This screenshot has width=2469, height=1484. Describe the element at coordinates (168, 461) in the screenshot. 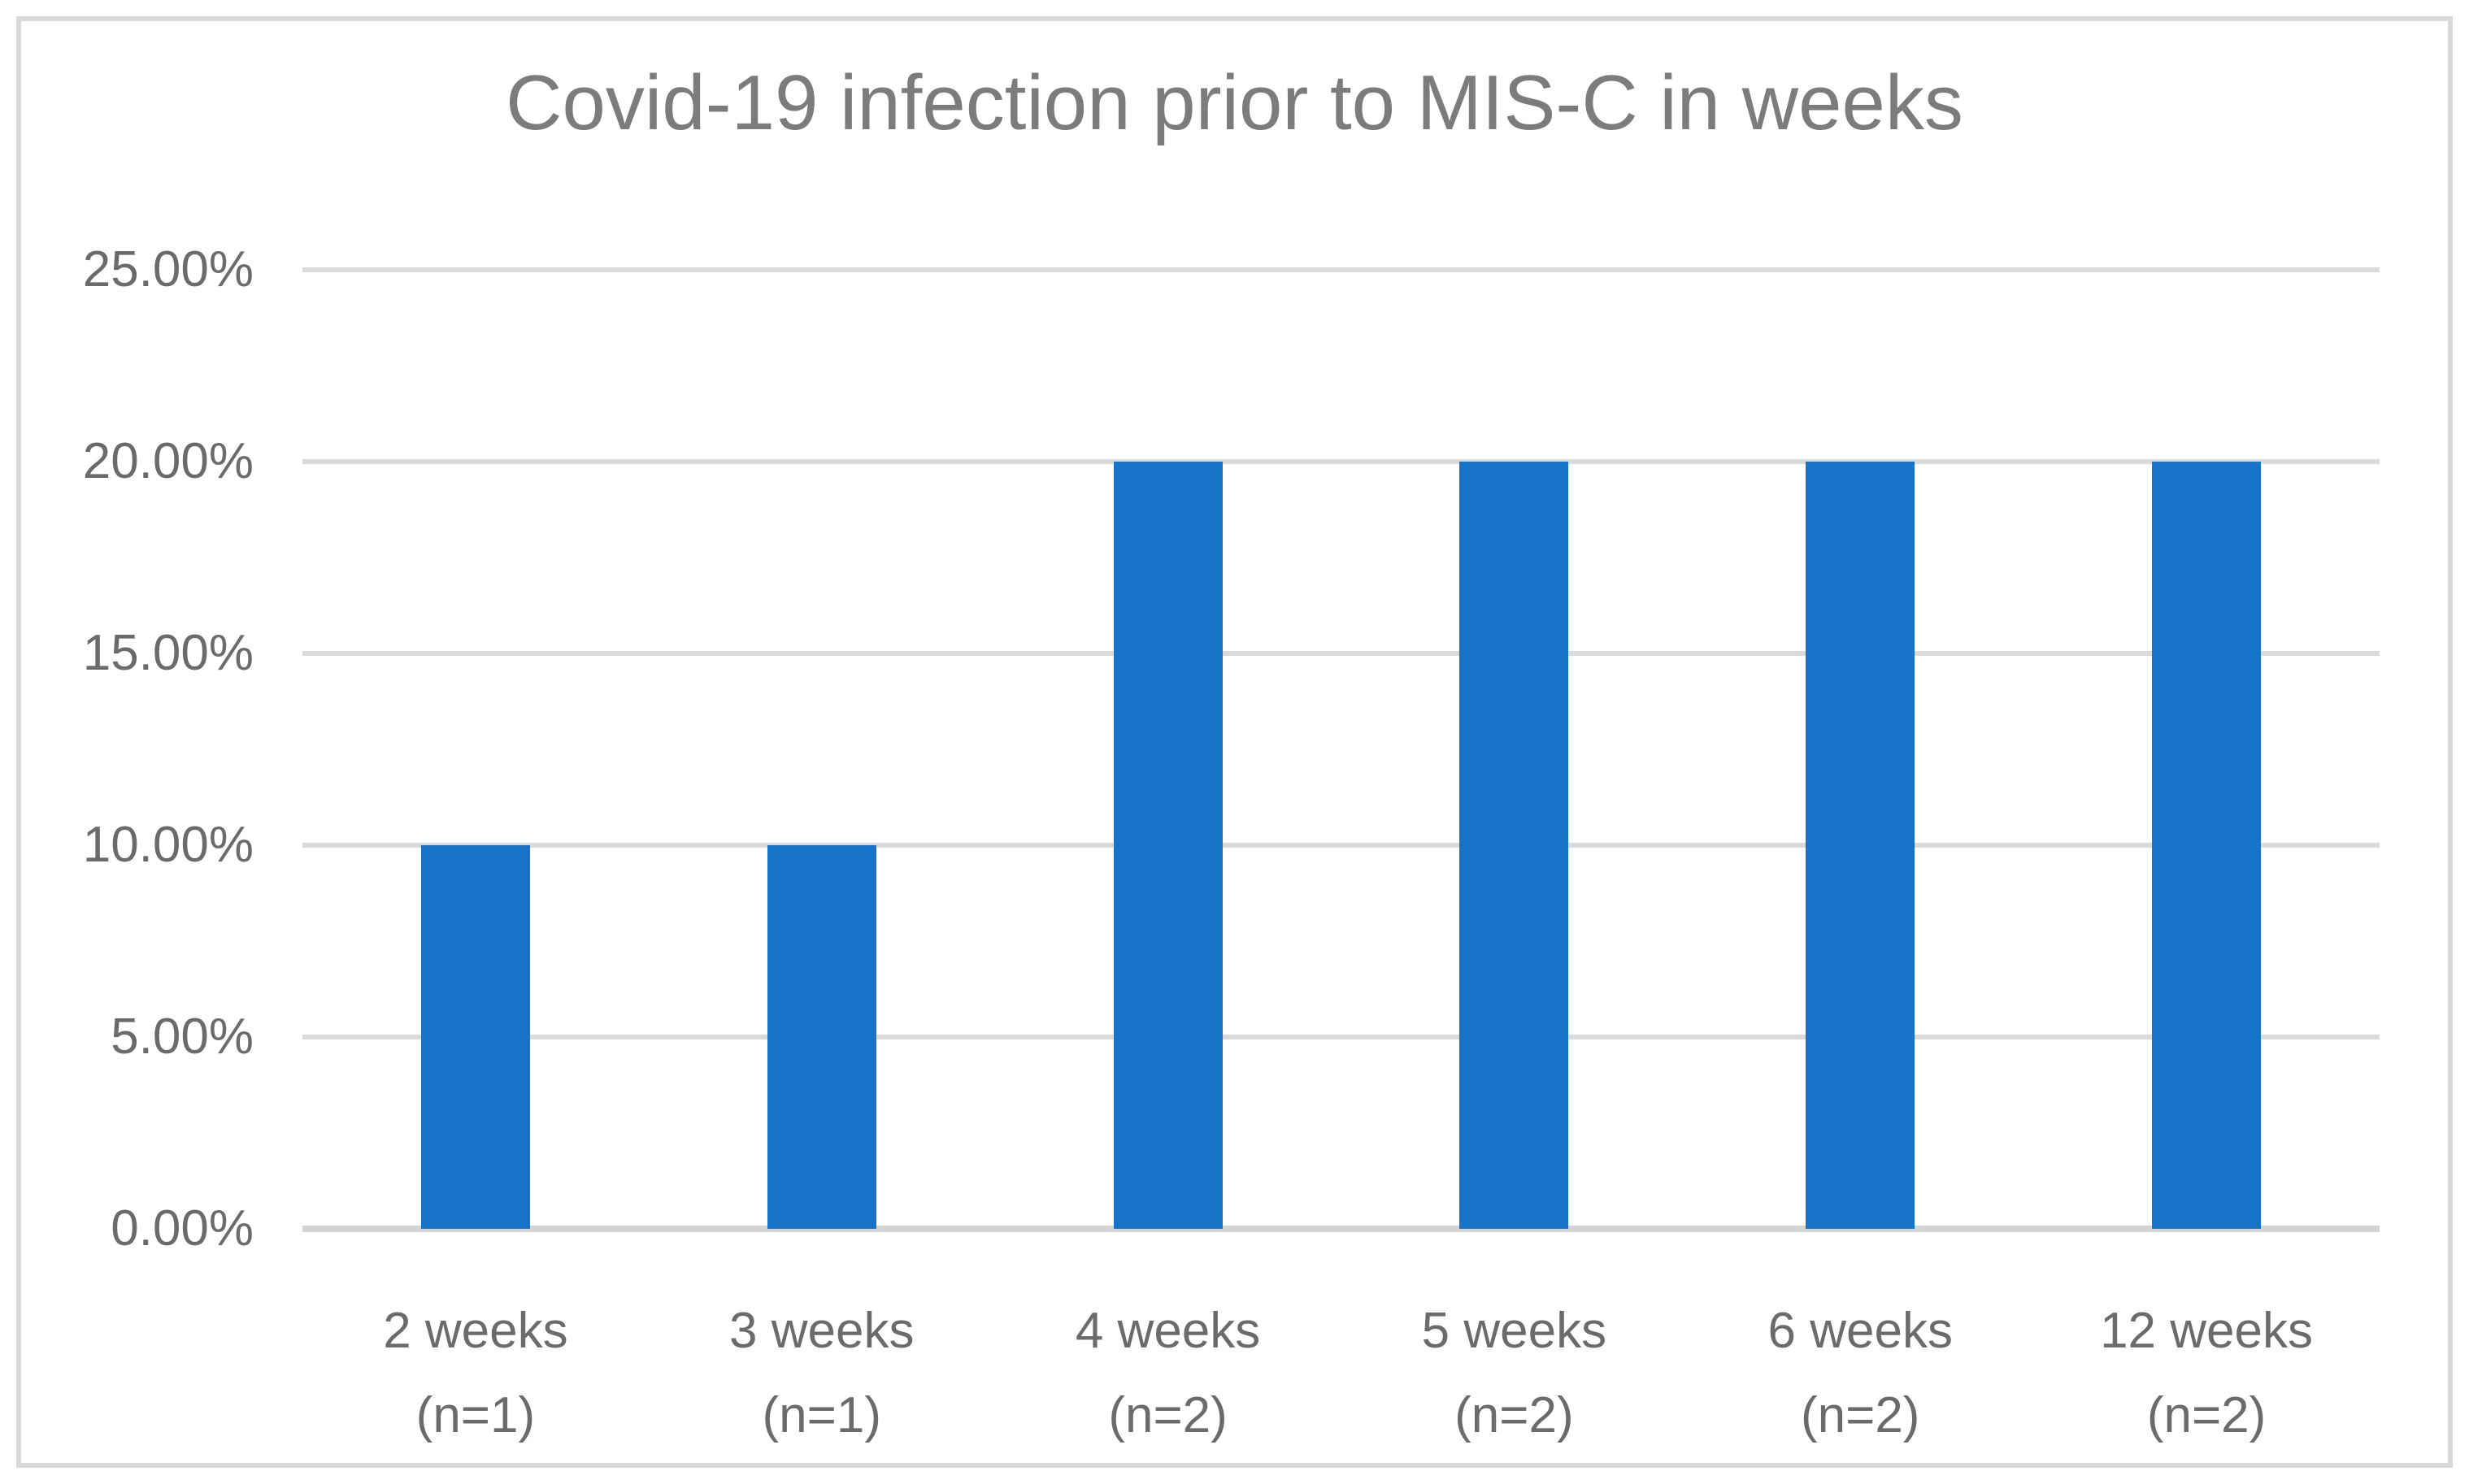

I see `y-tick-label: 20.00%` at that location.